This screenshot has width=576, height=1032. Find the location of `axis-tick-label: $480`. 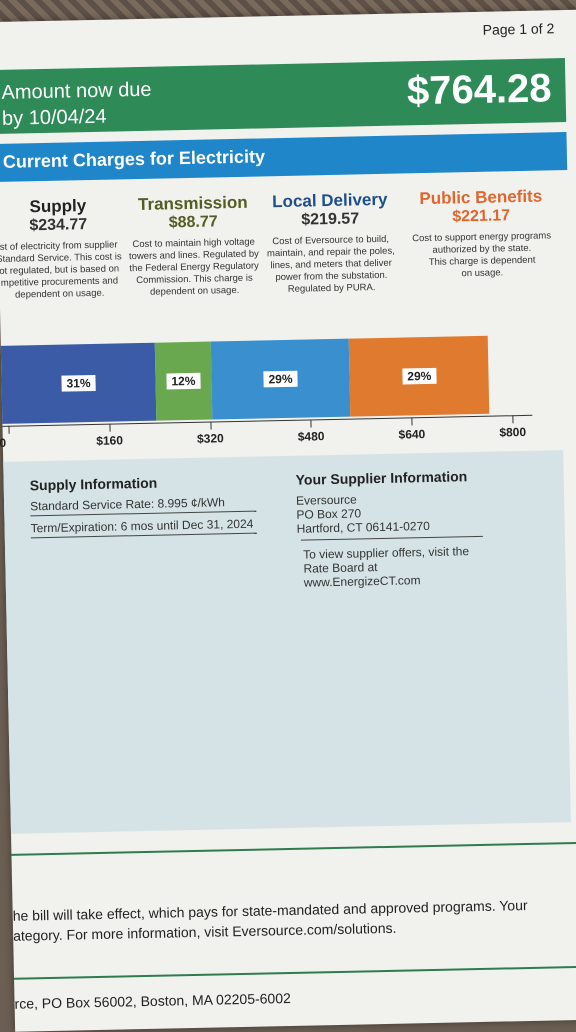

axis-tick-label: $480 is located at coordinates (311, 436).